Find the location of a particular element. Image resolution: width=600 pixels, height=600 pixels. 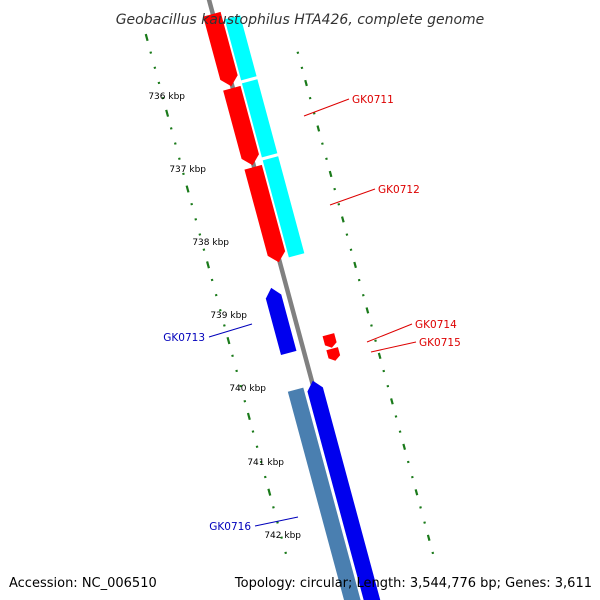

gene-label: GK0716 is located at coordinates (230, 527).